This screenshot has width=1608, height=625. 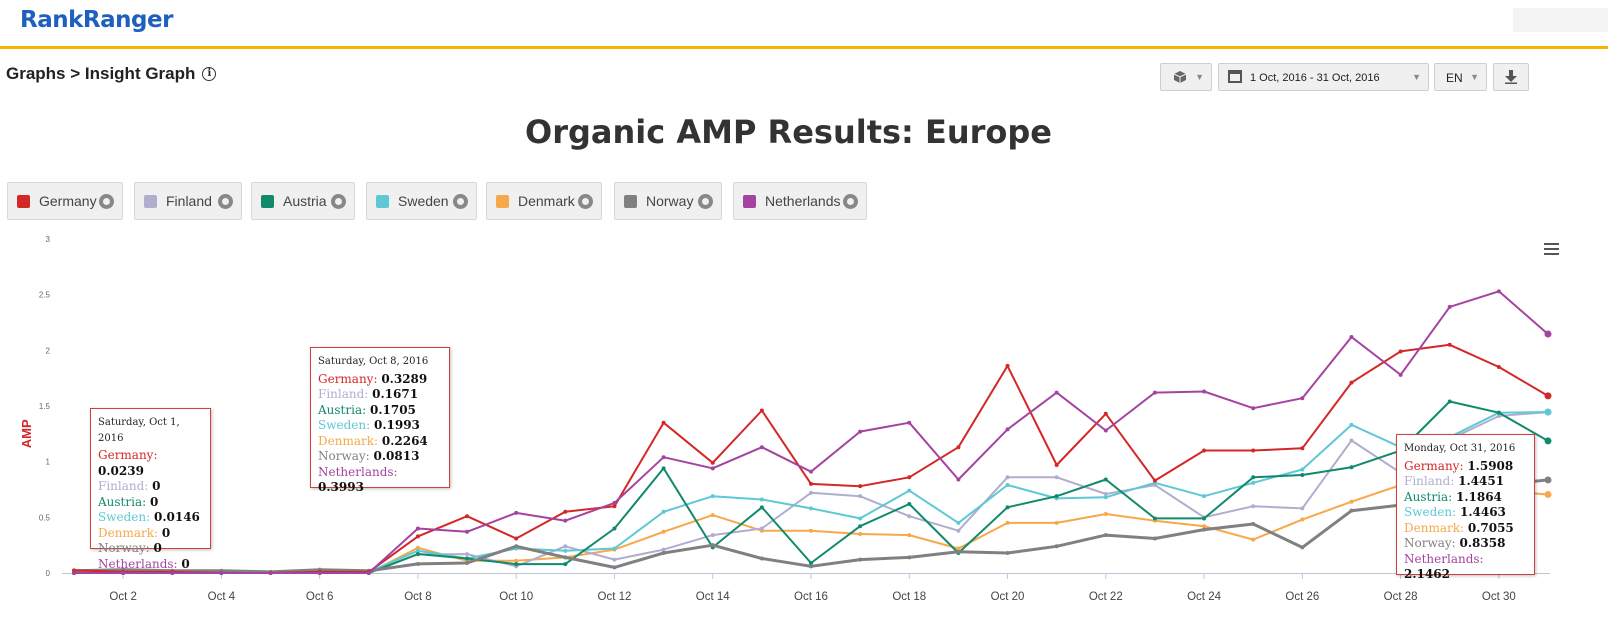 I want to click on calendar-icon, so click(x=1235, y=76).